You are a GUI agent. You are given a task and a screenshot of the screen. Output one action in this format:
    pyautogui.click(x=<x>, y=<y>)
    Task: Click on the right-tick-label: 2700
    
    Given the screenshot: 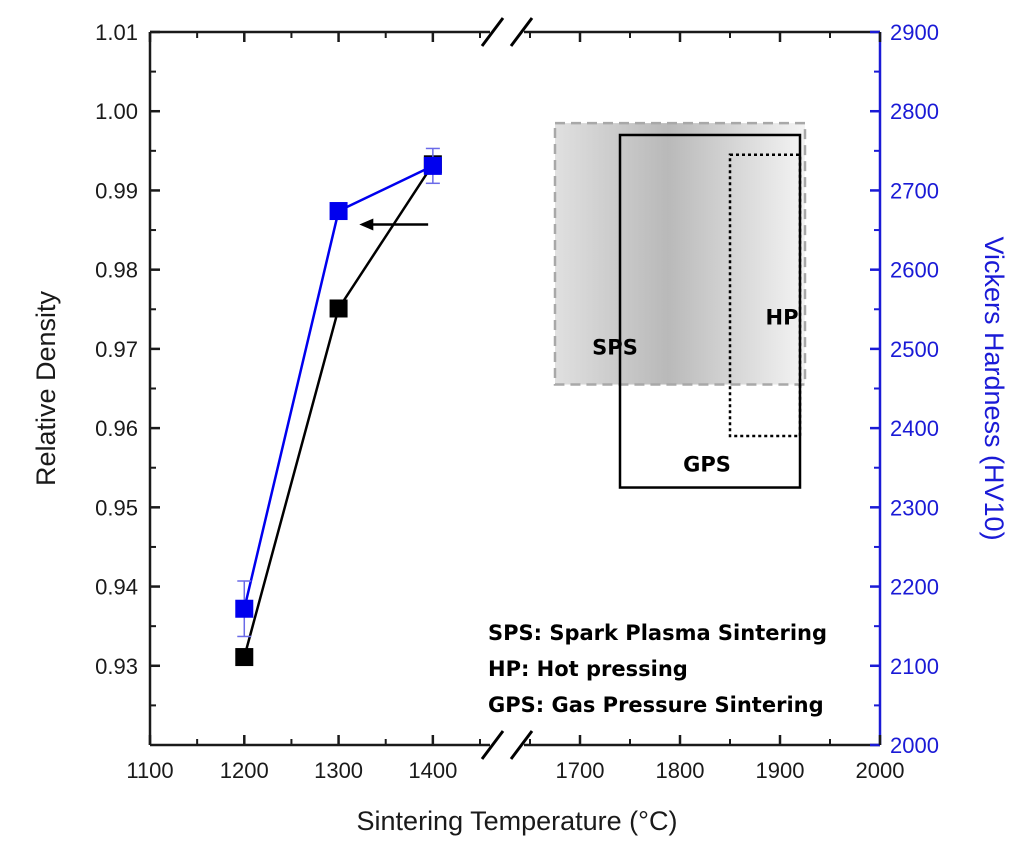 What is the action you would take?
    pyautogui.click(x=914, y=190)
    